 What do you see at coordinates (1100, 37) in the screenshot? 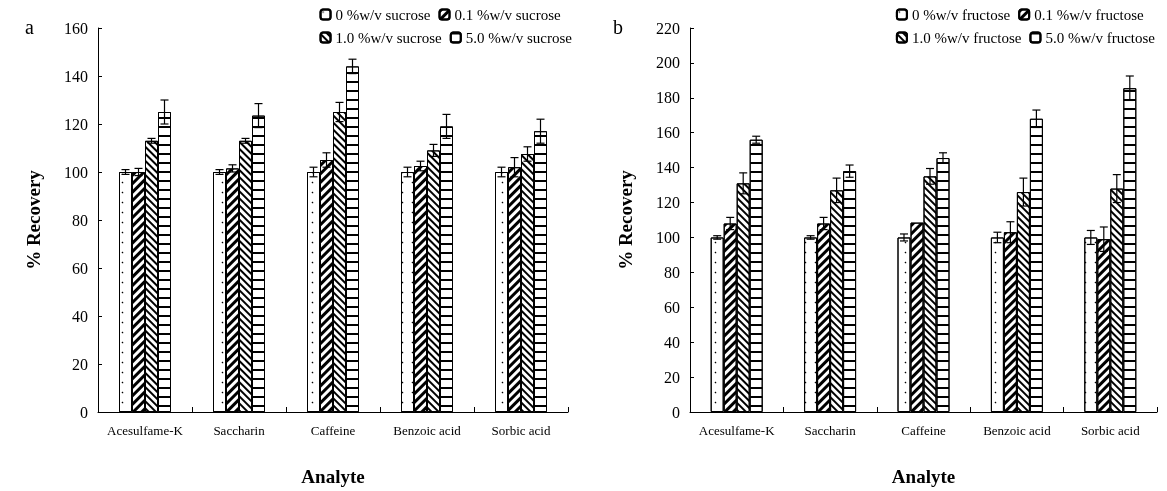
I see `legend-label: 5.0 %w/v fructose` at bounding box center [1100, 37].